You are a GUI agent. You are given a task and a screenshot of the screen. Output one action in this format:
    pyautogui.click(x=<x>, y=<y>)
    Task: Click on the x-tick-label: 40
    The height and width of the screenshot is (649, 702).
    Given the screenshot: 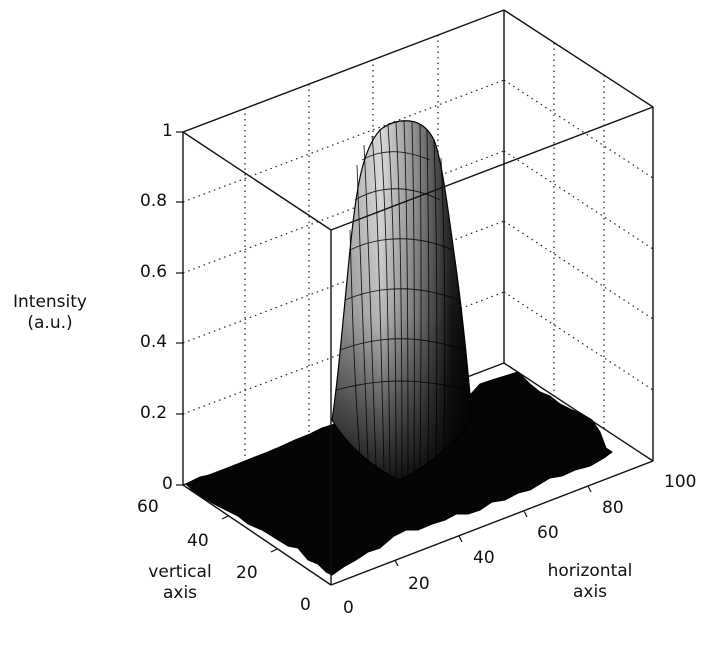 What is the action you would take?
    pyautogui.click(x=484, y=558)
    